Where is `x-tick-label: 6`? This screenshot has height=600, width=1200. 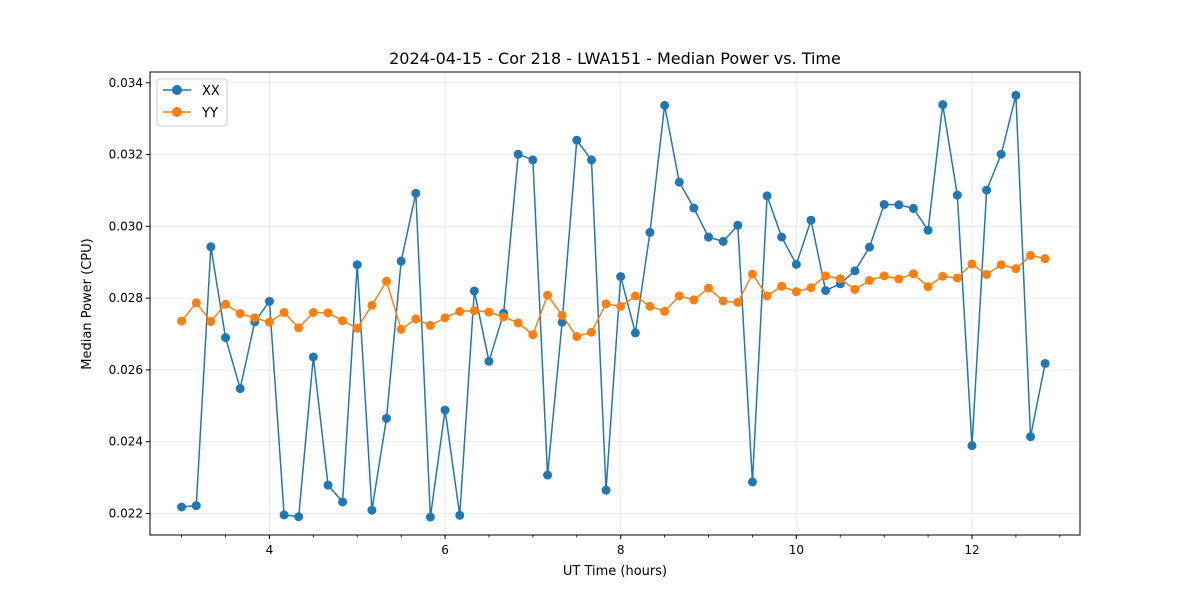
x-tick-label: 6 is located at coordinates (445, 550).